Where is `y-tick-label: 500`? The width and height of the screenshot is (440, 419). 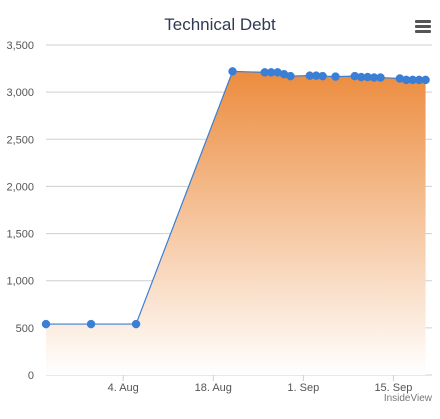
y-tick-label: 500 is located at coordinates (25, 329).